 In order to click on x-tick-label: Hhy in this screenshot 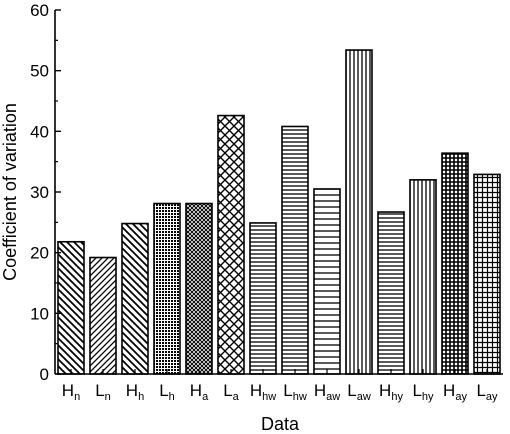, I will do `click(391, 392)`.